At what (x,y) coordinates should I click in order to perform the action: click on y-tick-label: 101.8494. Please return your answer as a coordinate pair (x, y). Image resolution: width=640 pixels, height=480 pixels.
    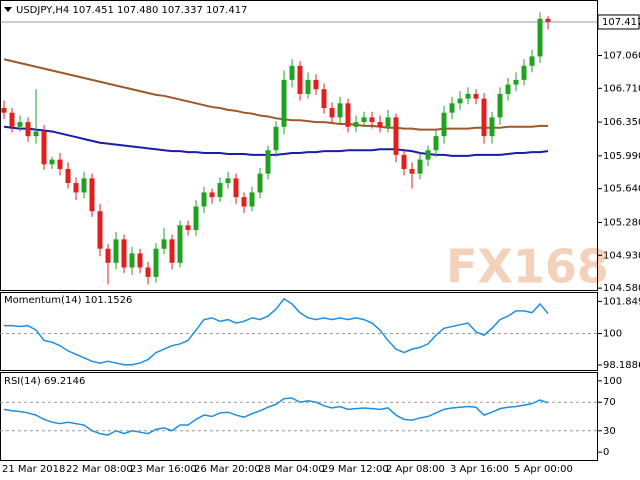
    Looking at the image, I should click on (621, 301).